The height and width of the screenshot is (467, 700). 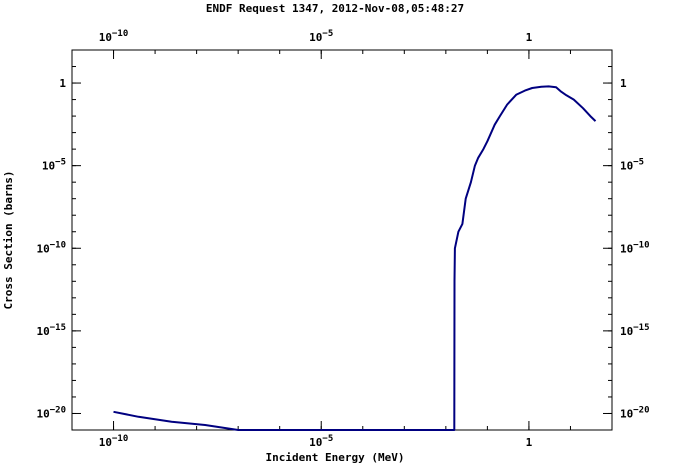 I want to click on y-tick-label-right: 10−10, so click(x=635, y=247).